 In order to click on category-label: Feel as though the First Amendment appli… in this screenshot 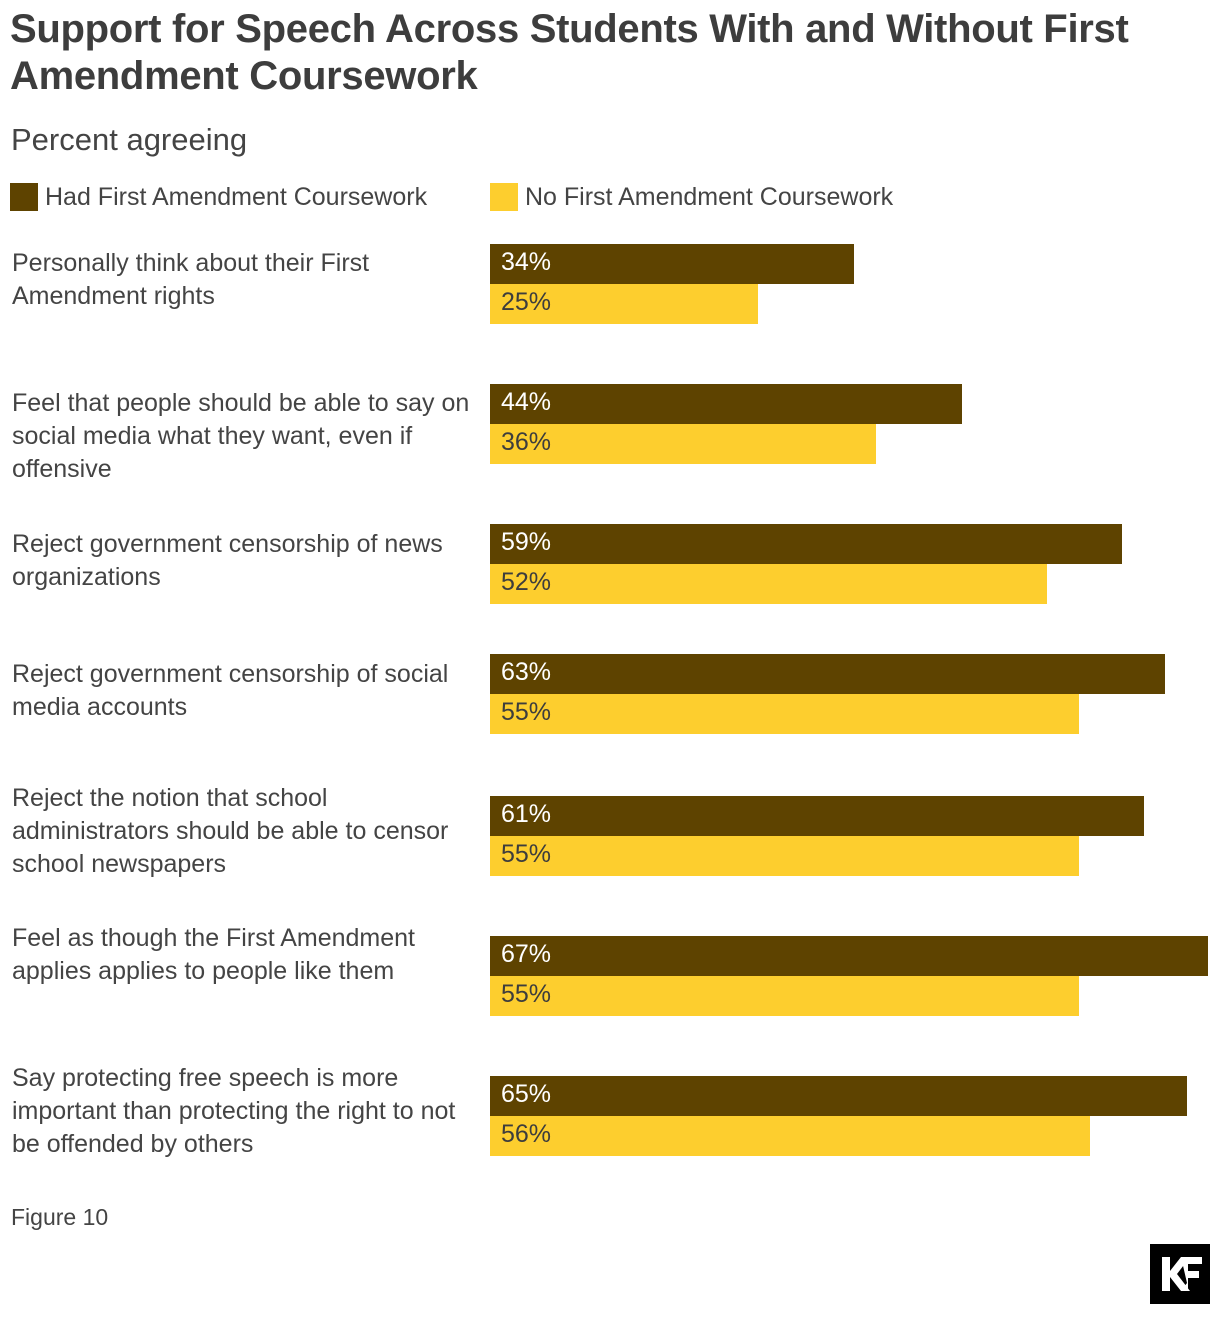, I will do `click(213, 954)`.